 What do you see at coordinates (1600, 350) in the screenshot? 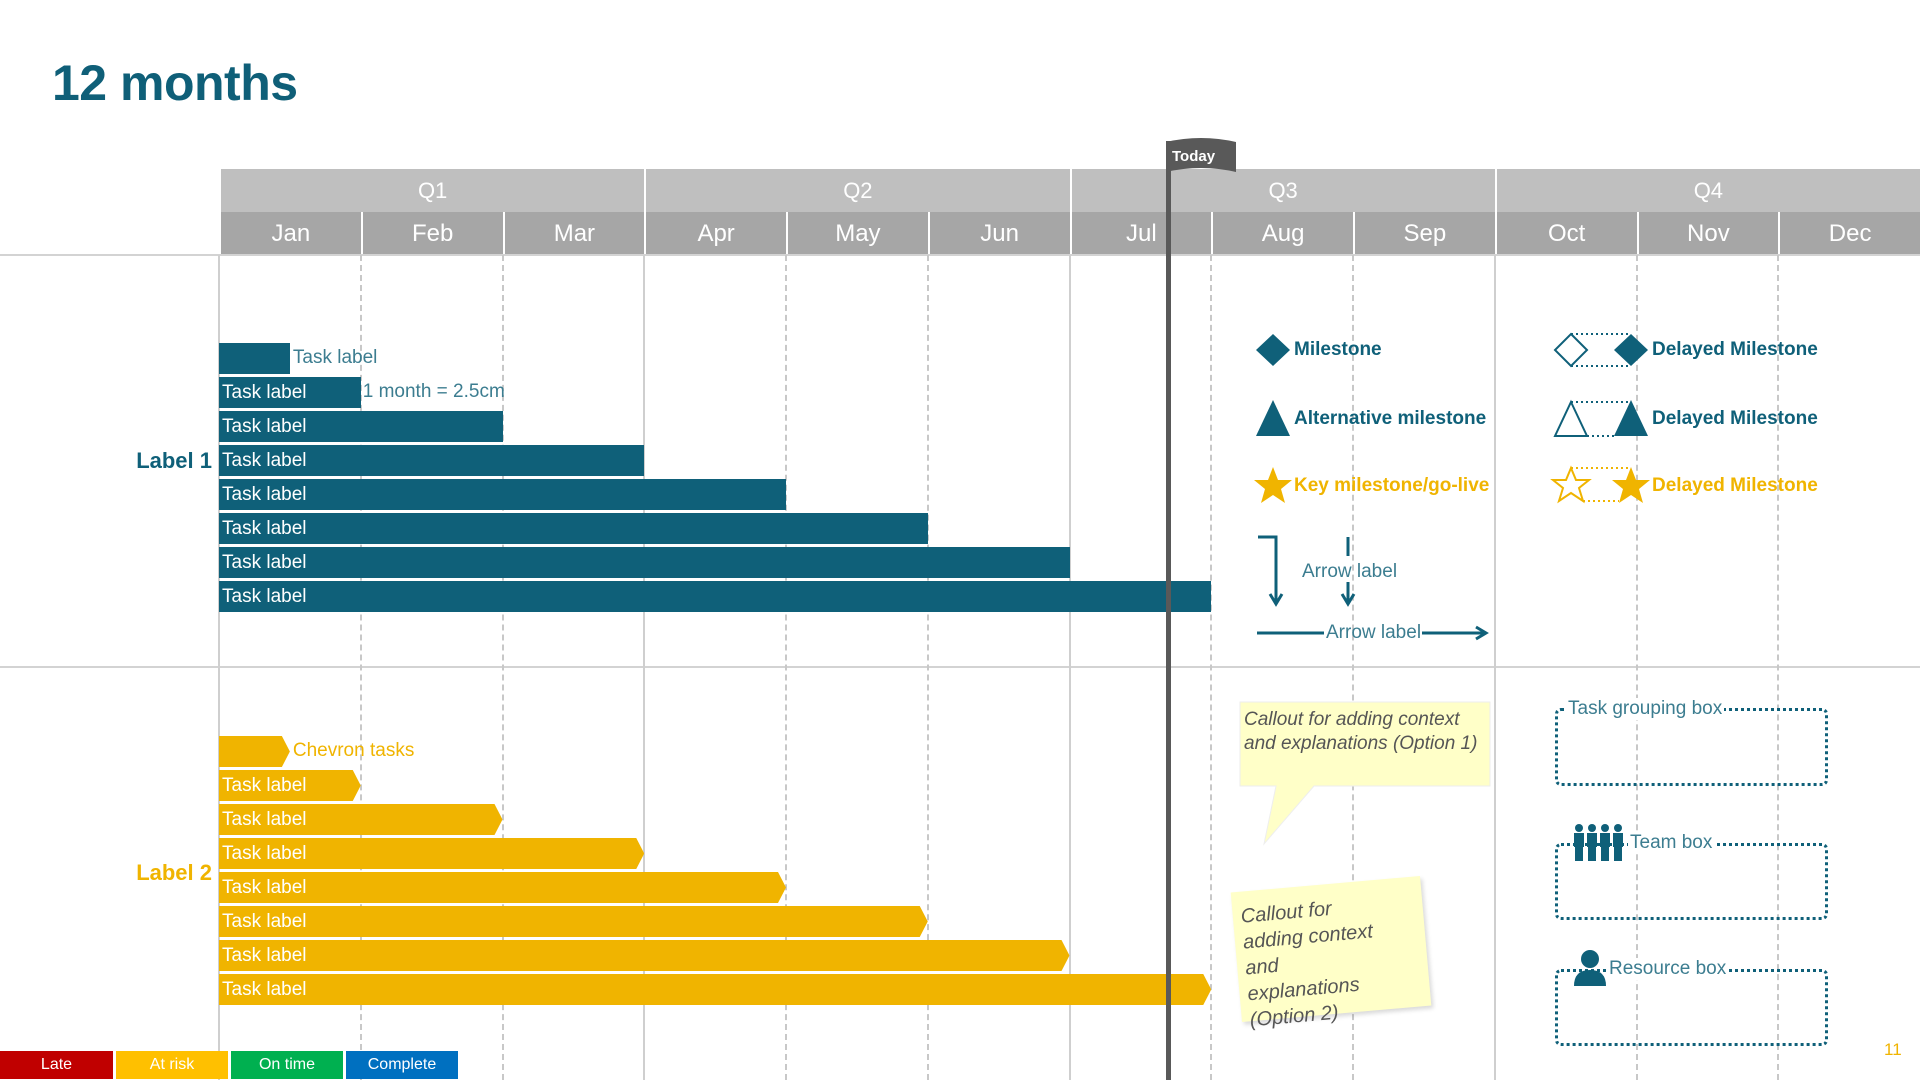
I see `delayed-milestone-diamond-icon` at bounding box center [1600, 350].